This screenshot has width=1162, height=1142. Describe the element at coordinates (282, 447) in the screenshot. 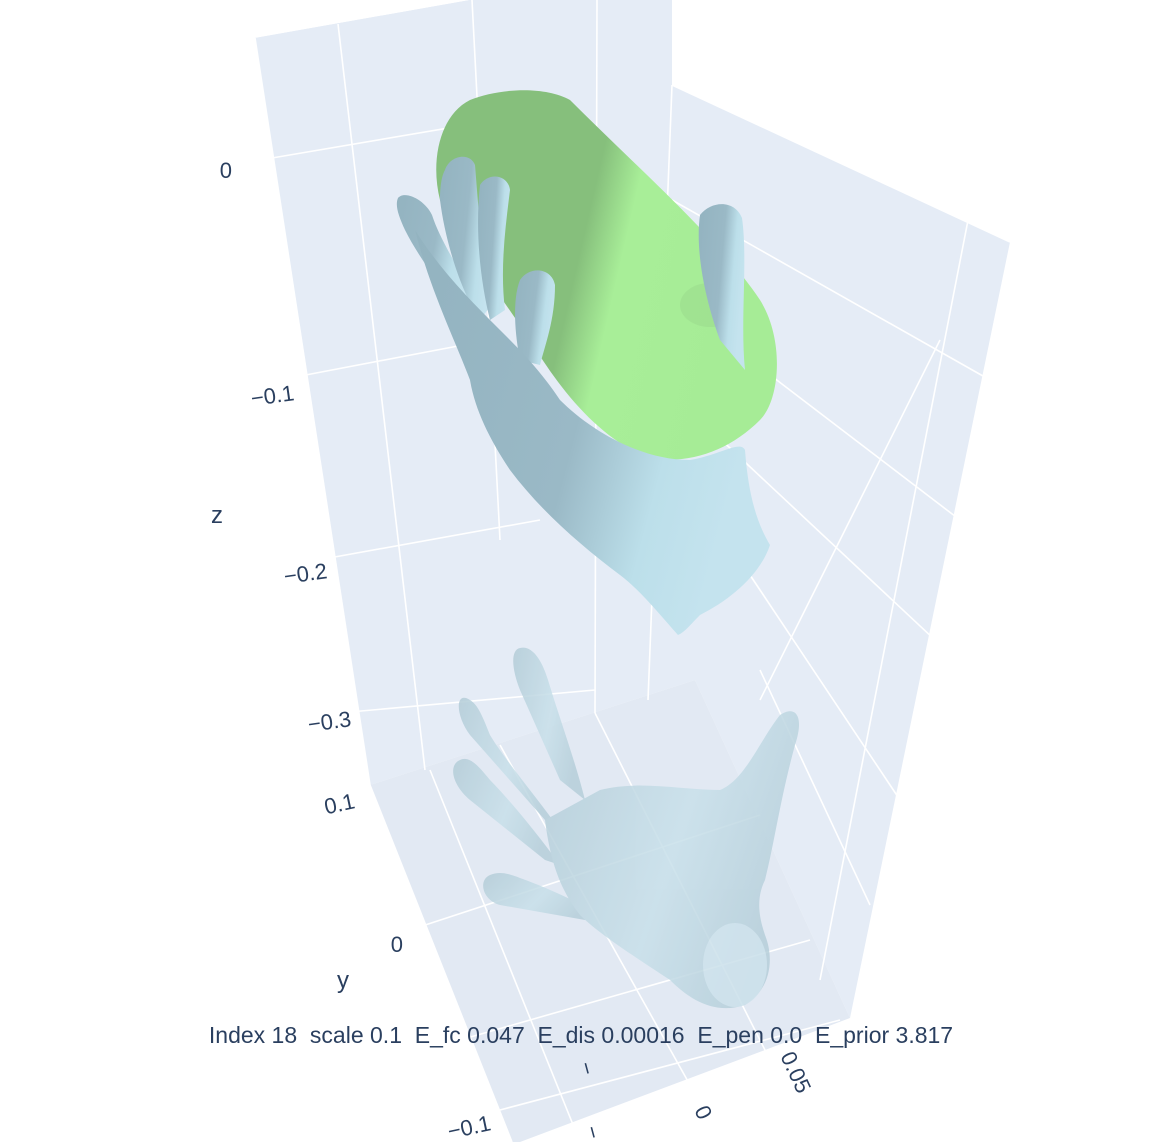

I see `z-axis: 0 −0.1 −0.2 −0.3 z` at that location.